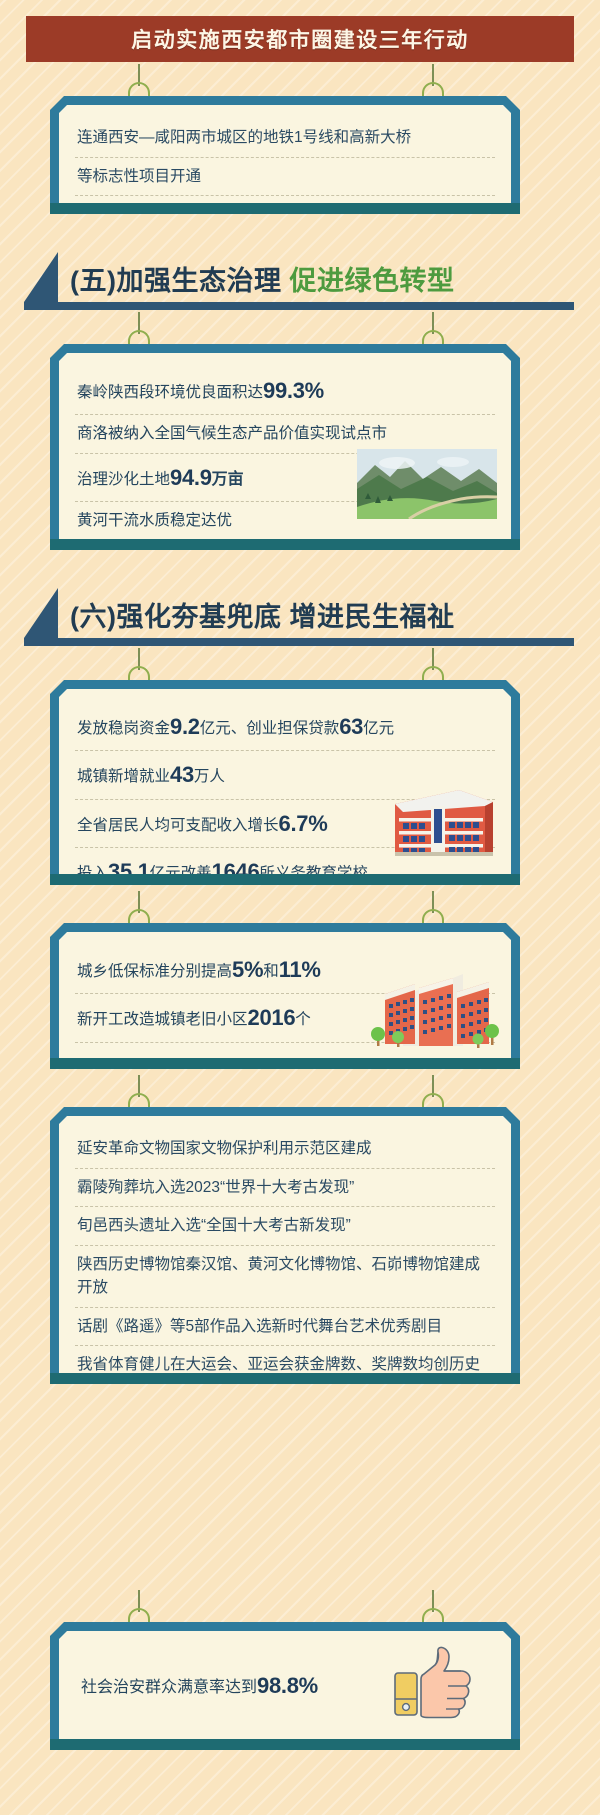 The image size is (600, 1815). Describe the element at coordinates (285, 970) in the screenshot. I see `list-item: 城乡低保标准分别提高5%和11%` at that location.